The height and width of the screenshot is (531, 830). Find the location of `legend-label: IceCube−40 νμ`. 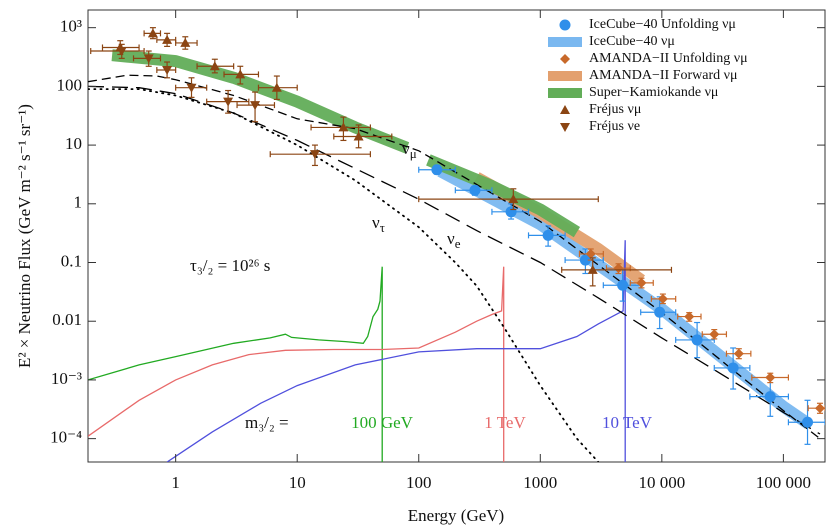

legend-label: IceCube−40 νμ is located at coordinates (632, 41).